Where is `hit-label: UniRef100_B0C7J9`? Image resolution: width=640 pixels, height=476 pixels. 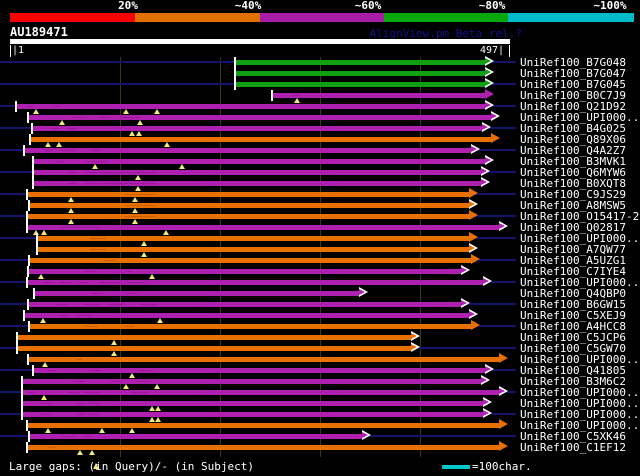
hit-label: UniRef100_B0C7J9 is located at coordinates (573, 95).